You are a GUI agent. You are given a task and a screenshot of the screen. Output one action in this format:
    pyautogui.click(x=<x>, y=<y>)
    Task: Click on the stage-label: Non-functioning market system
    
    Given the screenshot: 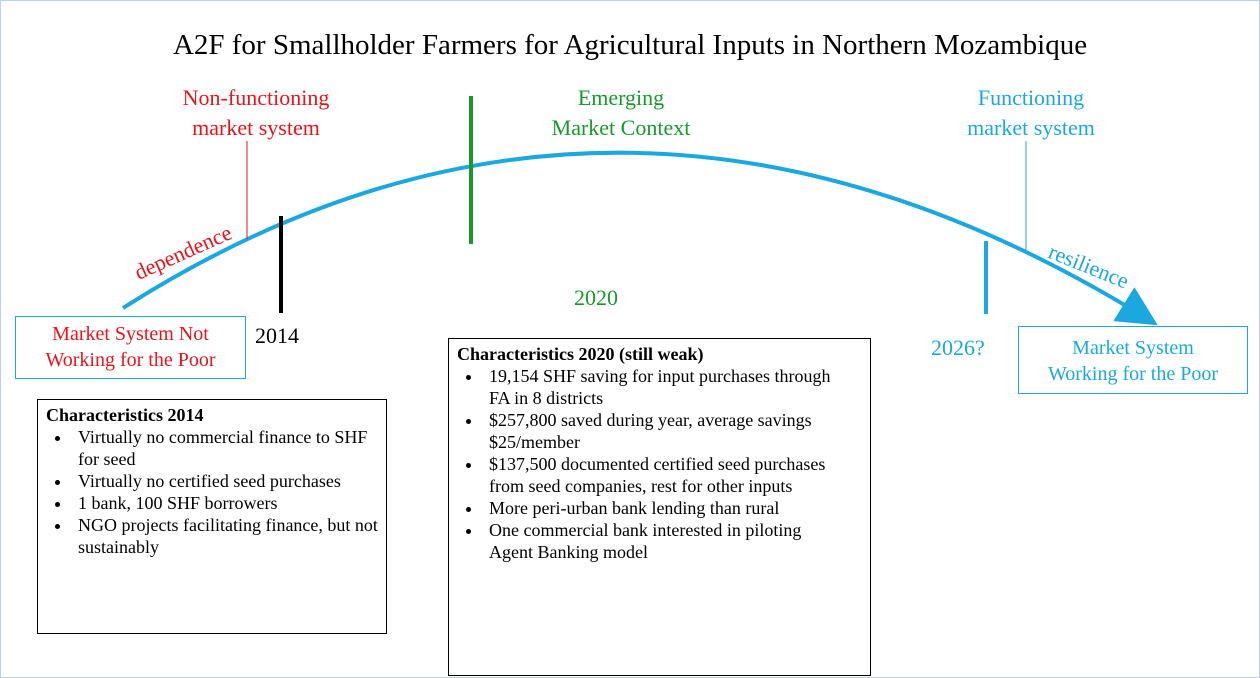 What is the action you would take?
    pyautogui.click(x=256, y=113)
    